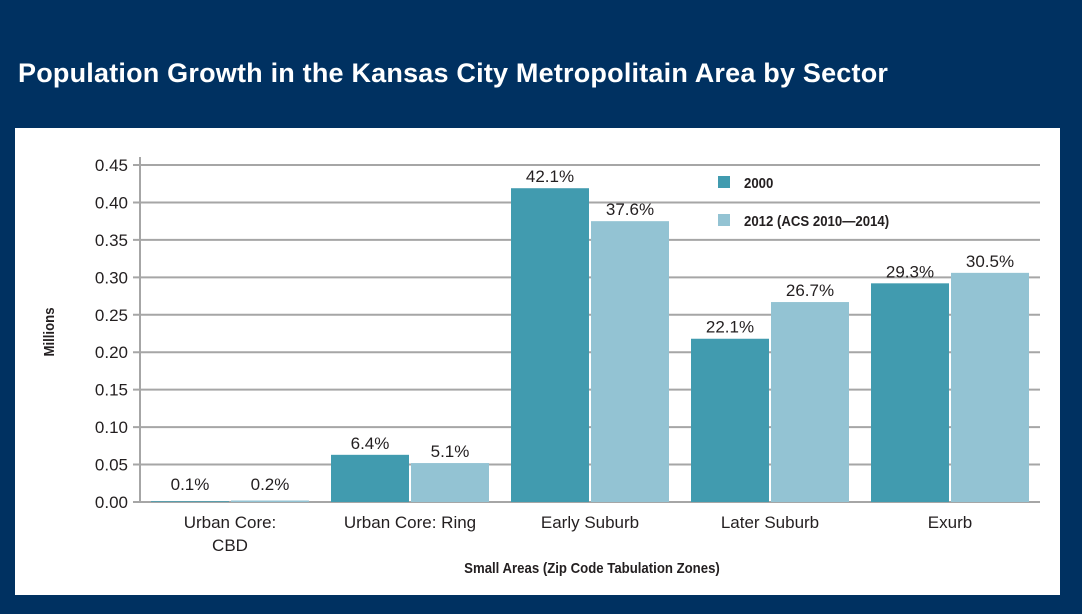  I want to click on y-tick-label: 0.10, so click(111, 427).